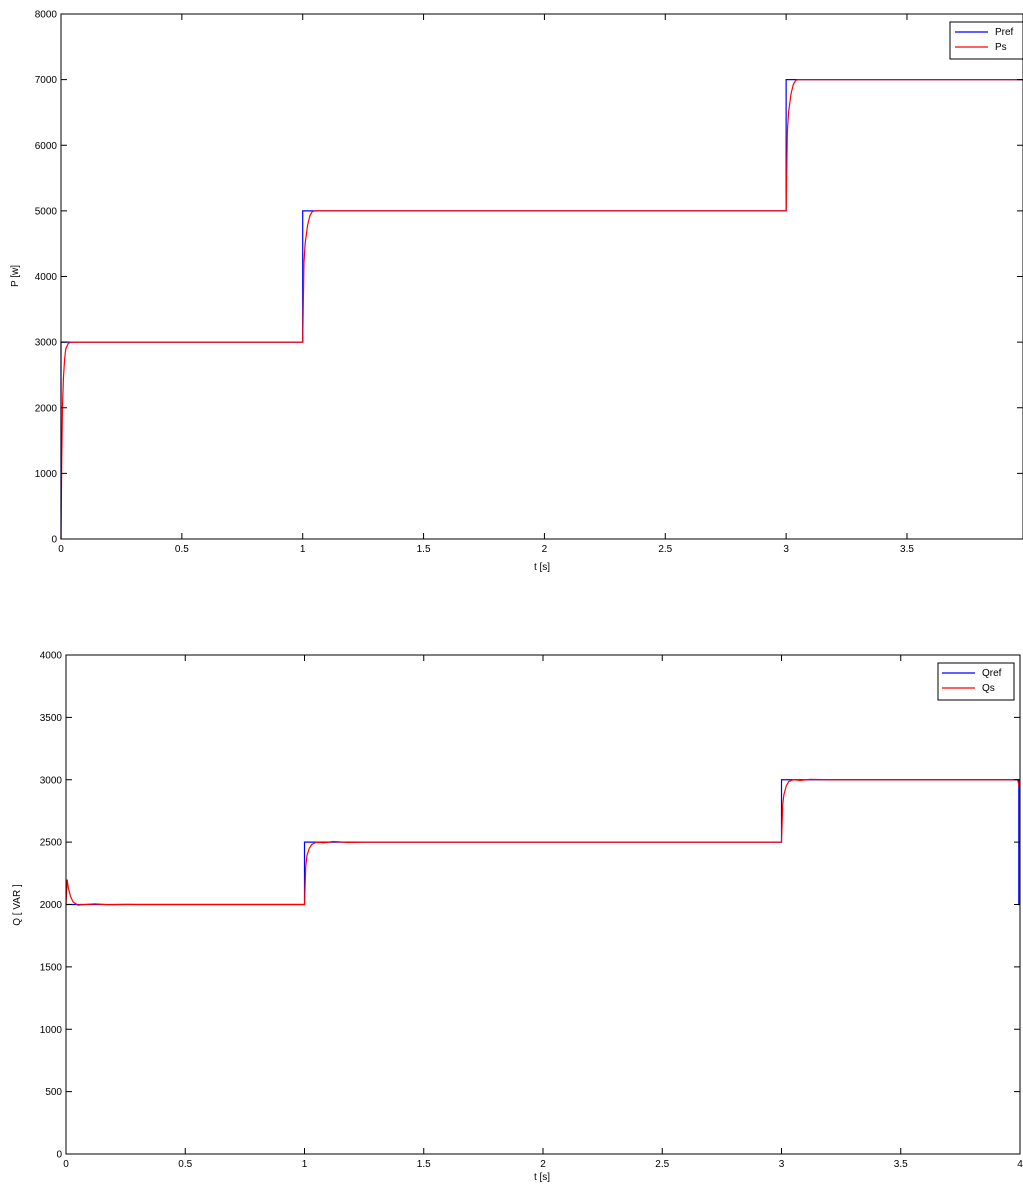 The image size is (1023, 1187). I want to click on reactive-y-axis-label: Q [ VAR ], so click(17, 905).